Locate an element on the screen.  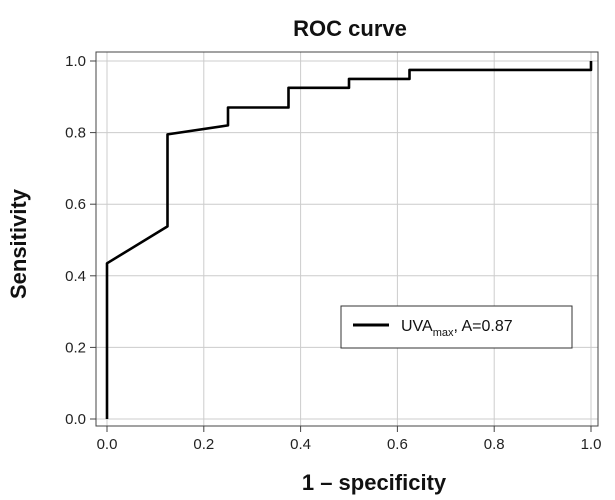
legend-label-base: UVA is located at coordinates (417, 326).